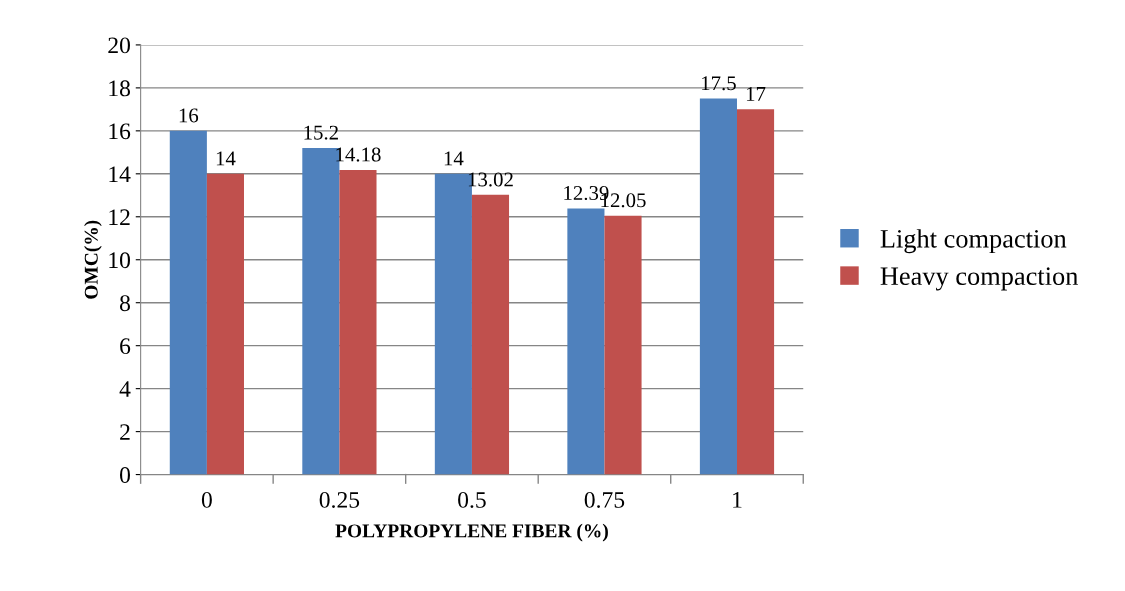 The height and width of the screenshot is (591, 1125). Describe the element at coordinates (120, 174) in the screenshot. I see `y-tick-label: 14` at that location.